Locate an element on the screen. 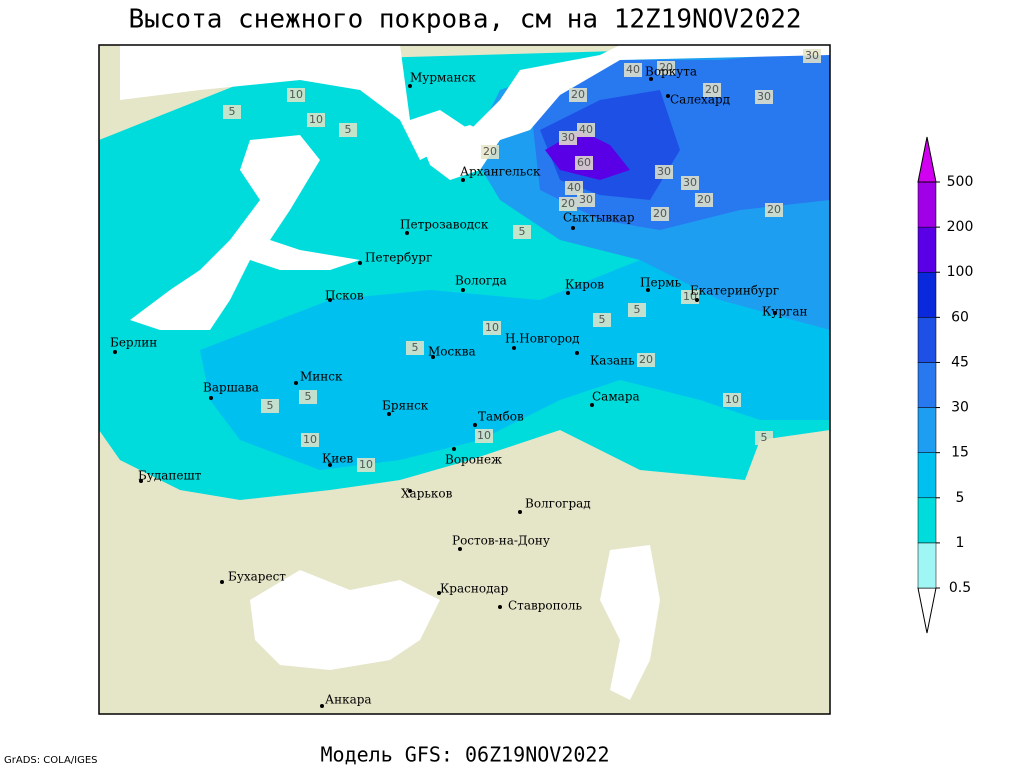 This screenshot has width=1024, height=772. colorbar-label: 100 is located at coordinates (960, 272).